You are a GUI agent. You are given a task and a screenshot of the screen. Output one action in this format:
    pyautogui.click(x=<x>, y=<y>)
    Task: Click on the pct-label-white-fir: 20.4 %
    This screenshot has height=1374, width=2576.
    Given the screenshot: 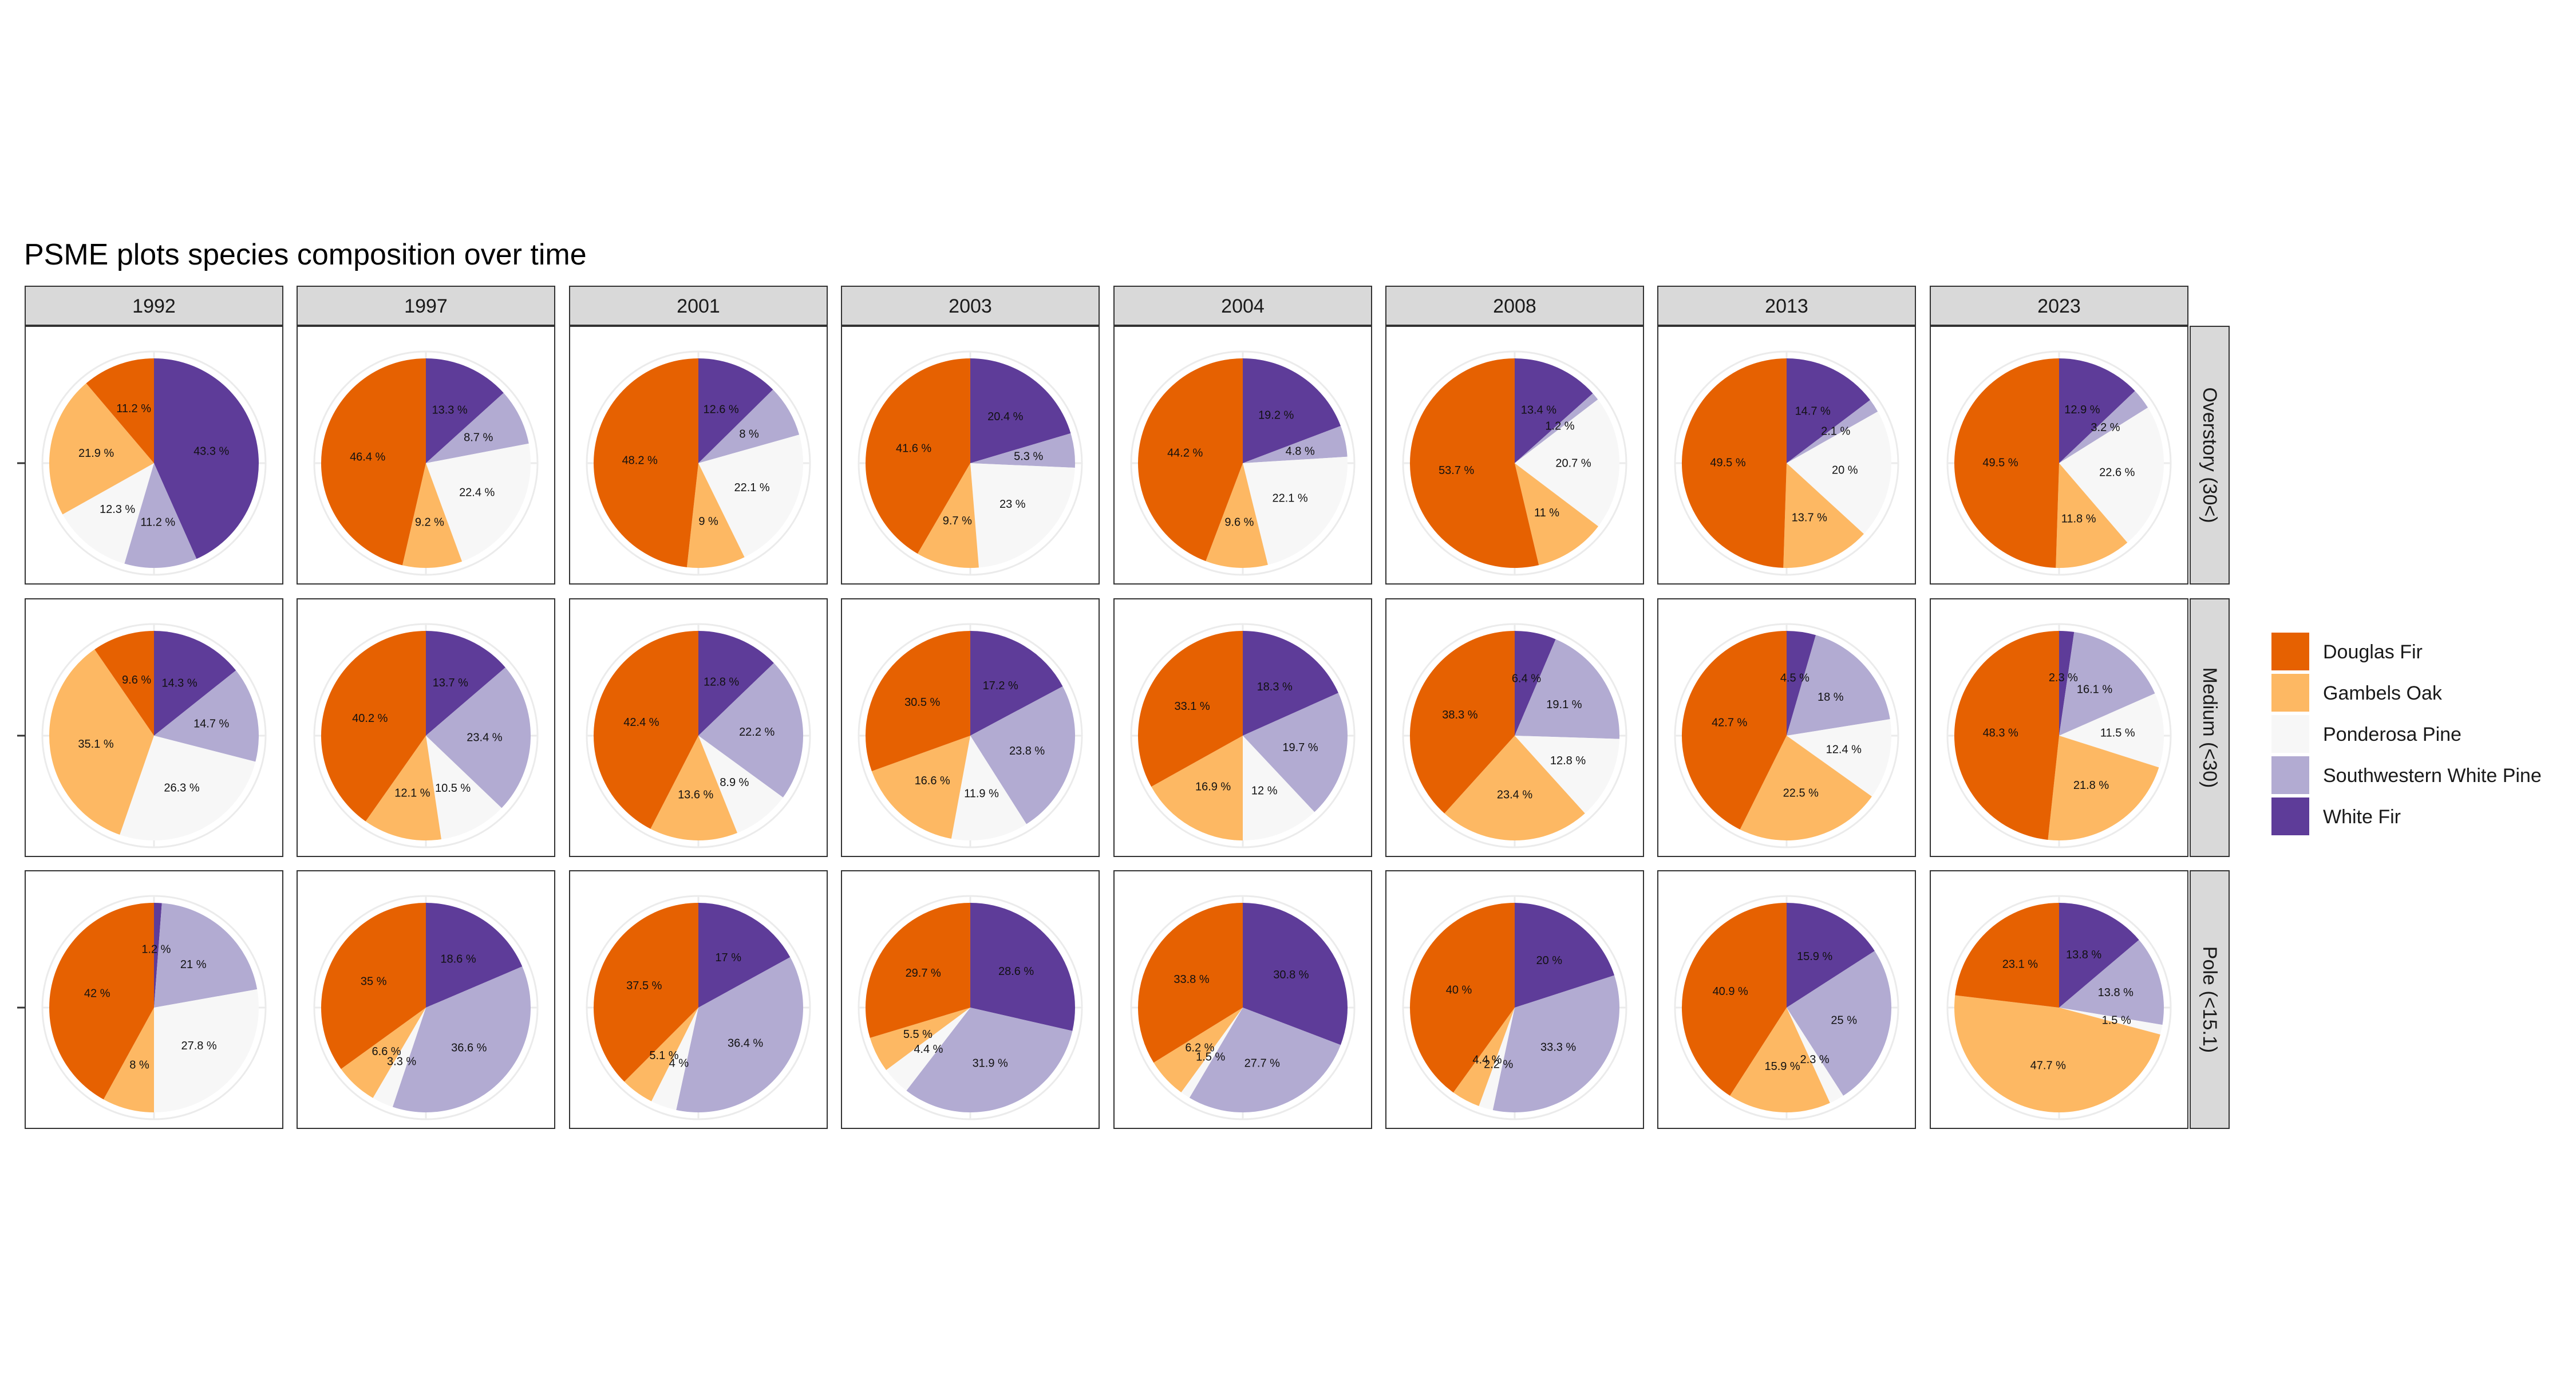 What is the action you would take?
    pyautogui.click(x=1005, y=417)
    